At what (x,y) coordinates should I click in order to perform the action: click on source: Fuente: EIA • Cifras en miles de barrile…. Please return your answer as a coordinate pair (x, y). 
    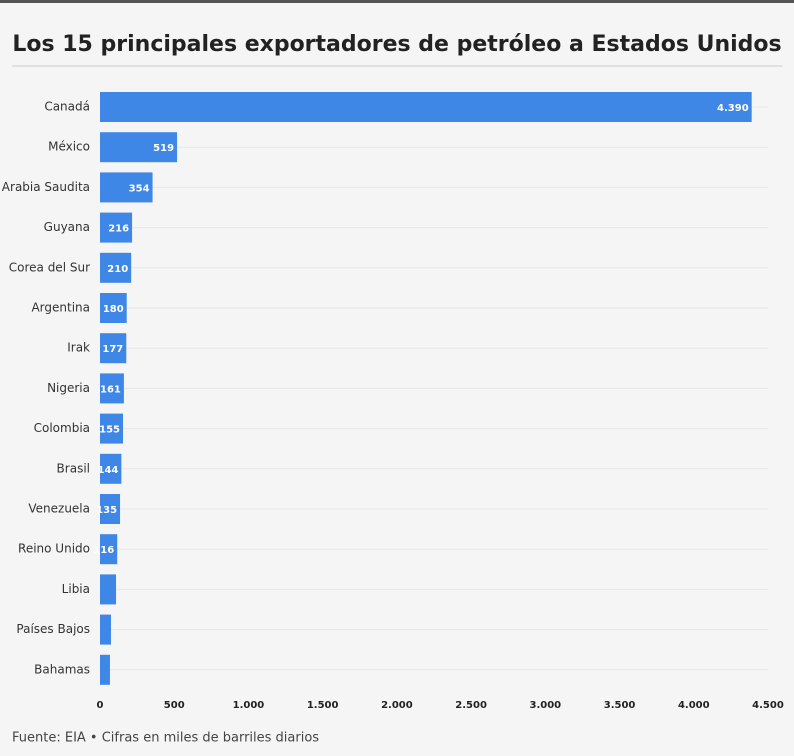
    Looking at the image, I should click on (165, 738).